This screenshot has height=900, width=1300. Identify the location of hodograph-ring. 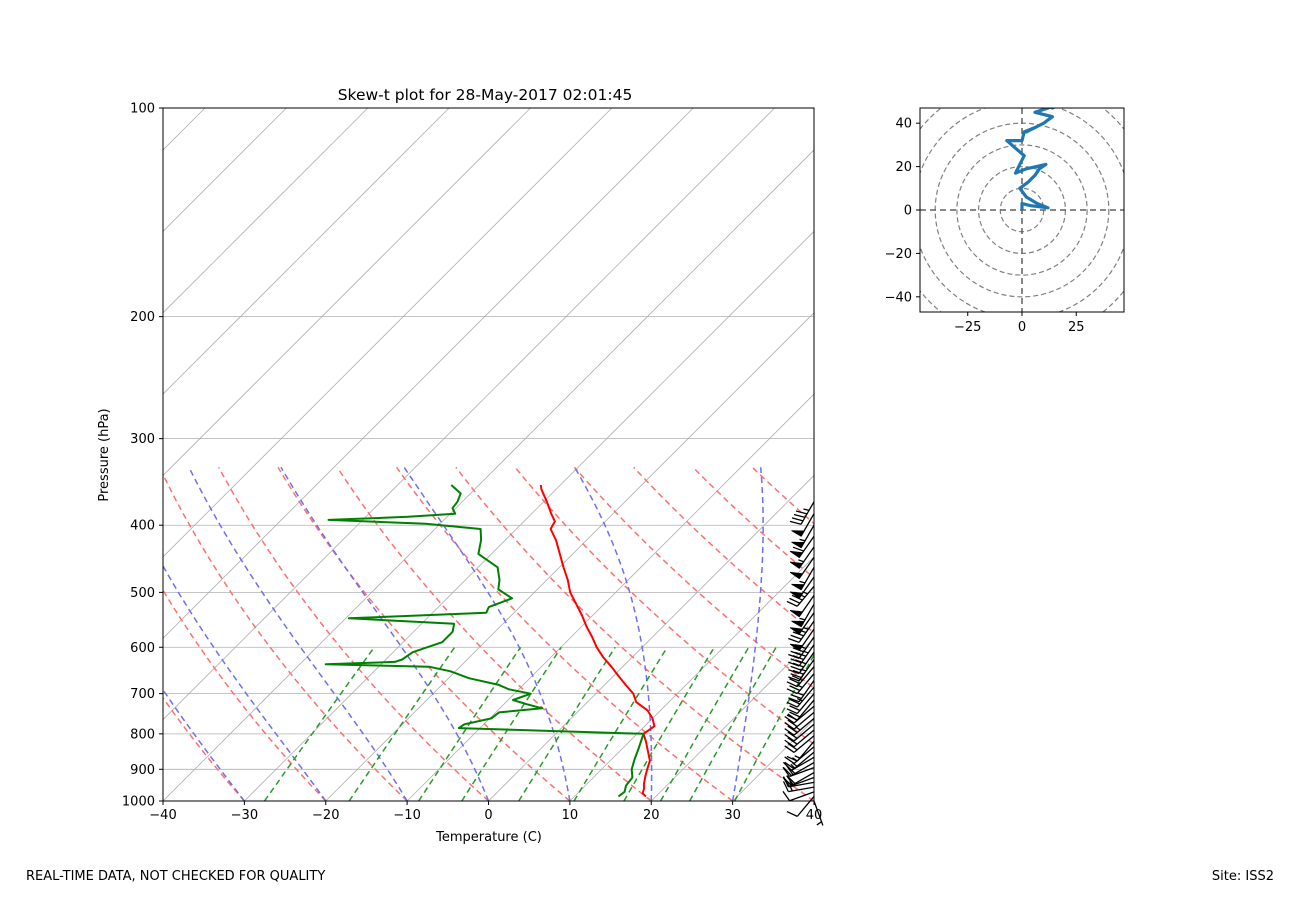
(1022, 210).